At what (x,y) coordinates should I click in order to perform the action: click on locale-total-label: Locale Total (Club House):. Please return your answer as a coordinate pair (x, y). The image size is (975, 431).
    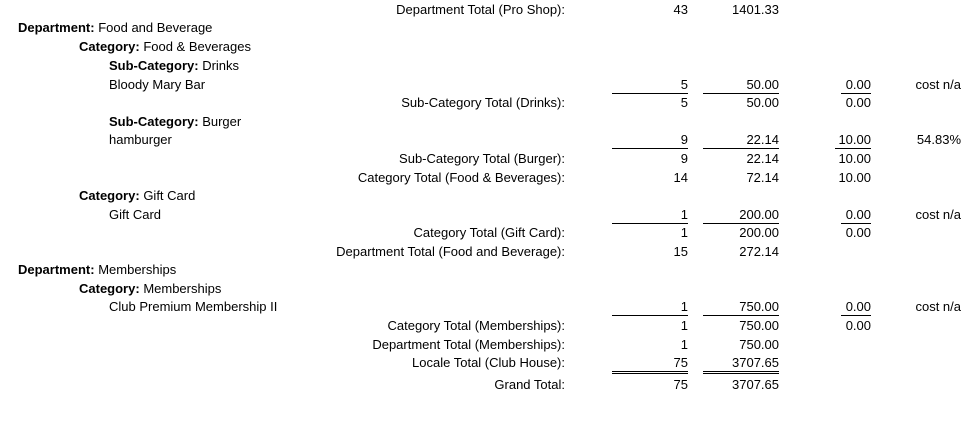
    Looking at the image, I should click on (488, 362).